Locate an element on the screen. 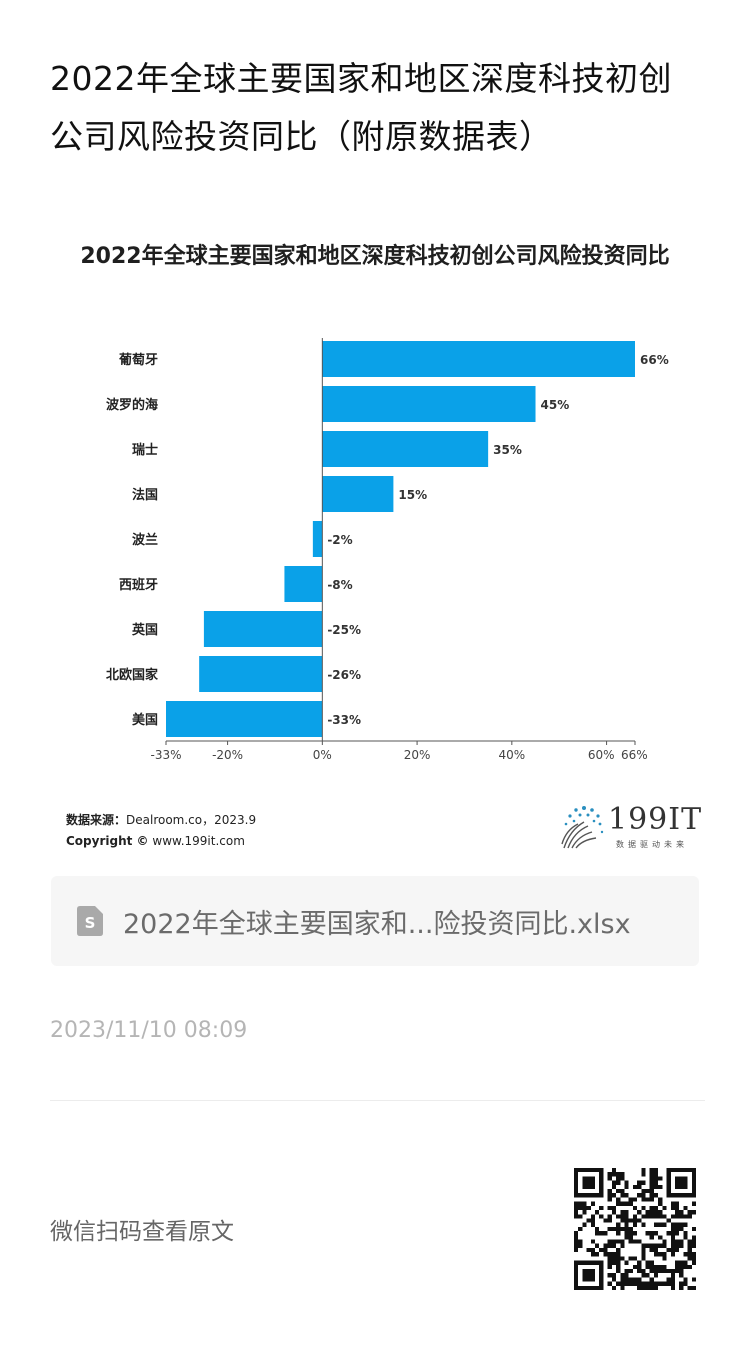 The width and height of the screenshot is (750, 1357). chart-title: 2022年全球主要国家和地区深度科技初创公司风险投资同比 is located at coordinates (375, 256).